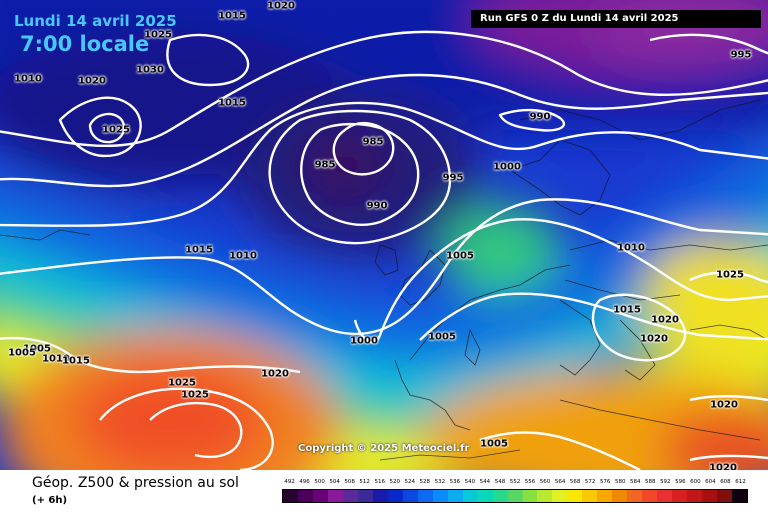  I want to click on scale-label: 516, so click(379, 482).